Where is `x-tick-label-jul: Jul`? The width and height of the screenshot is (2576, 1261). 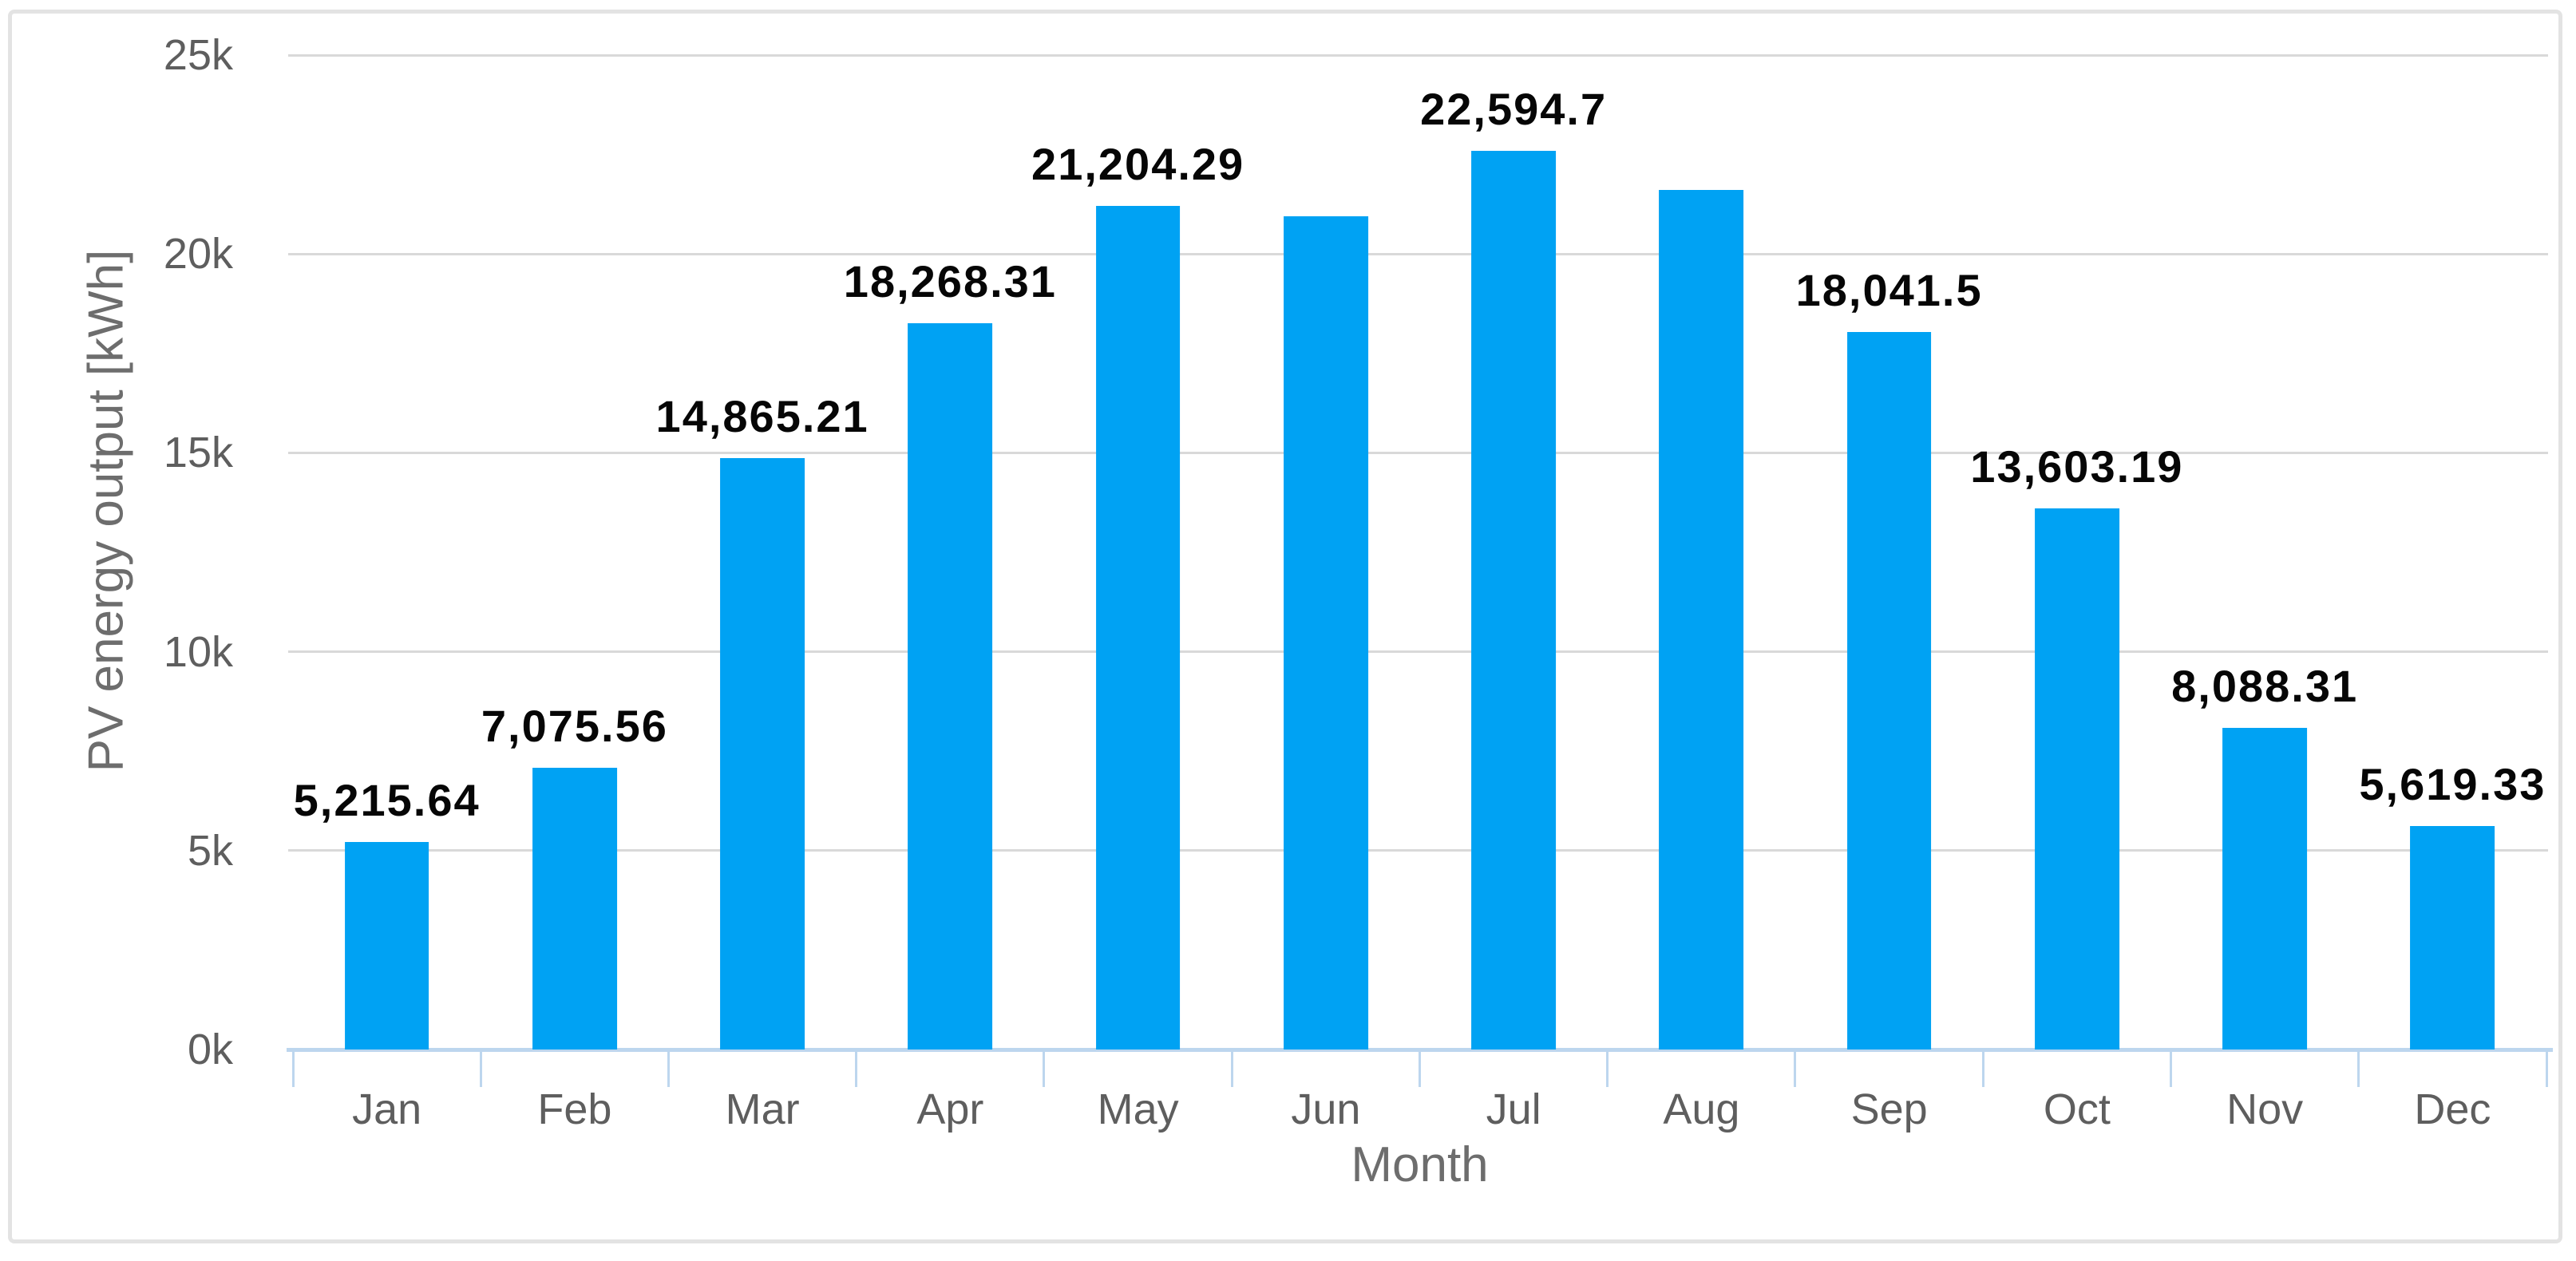
x-tick-label-jul: Jul is located at coordinates (1513, 1109).